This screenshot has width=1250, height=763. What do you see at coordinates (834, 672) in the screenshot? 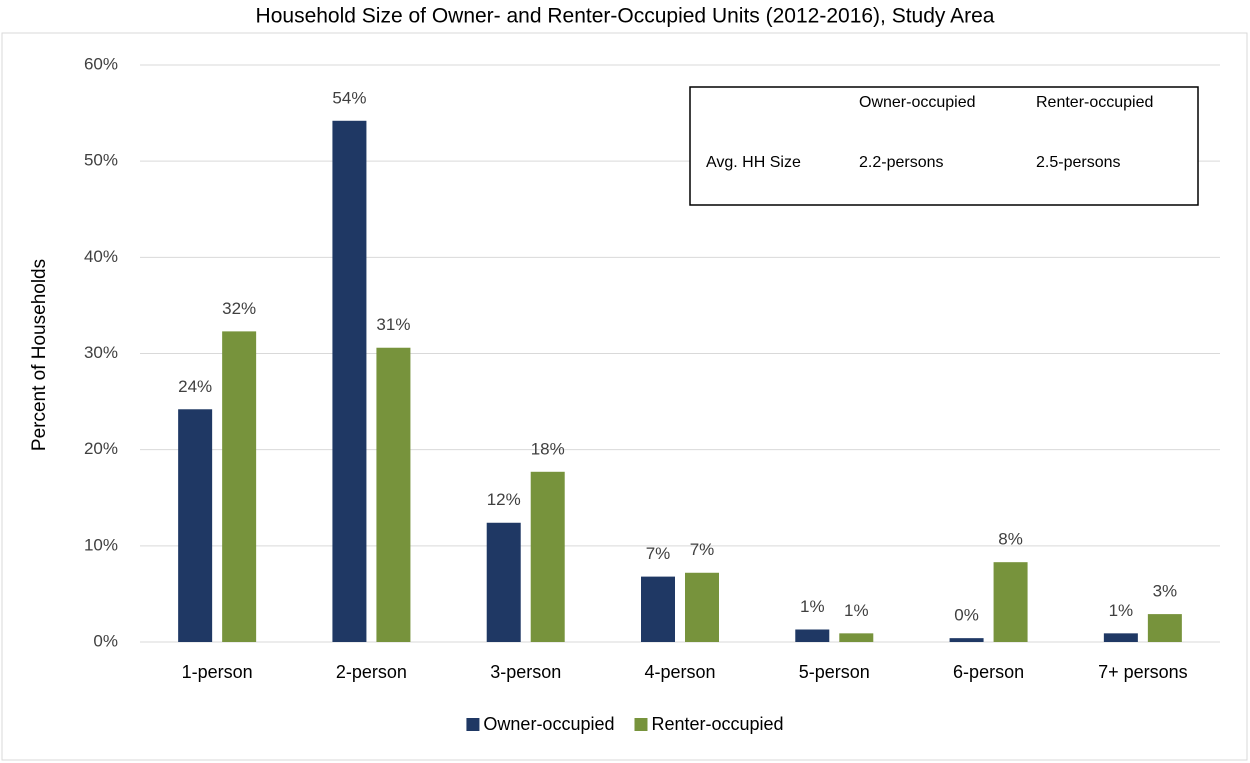
I see `x-tick-label: 5-person` at bounding box center [834, 672].